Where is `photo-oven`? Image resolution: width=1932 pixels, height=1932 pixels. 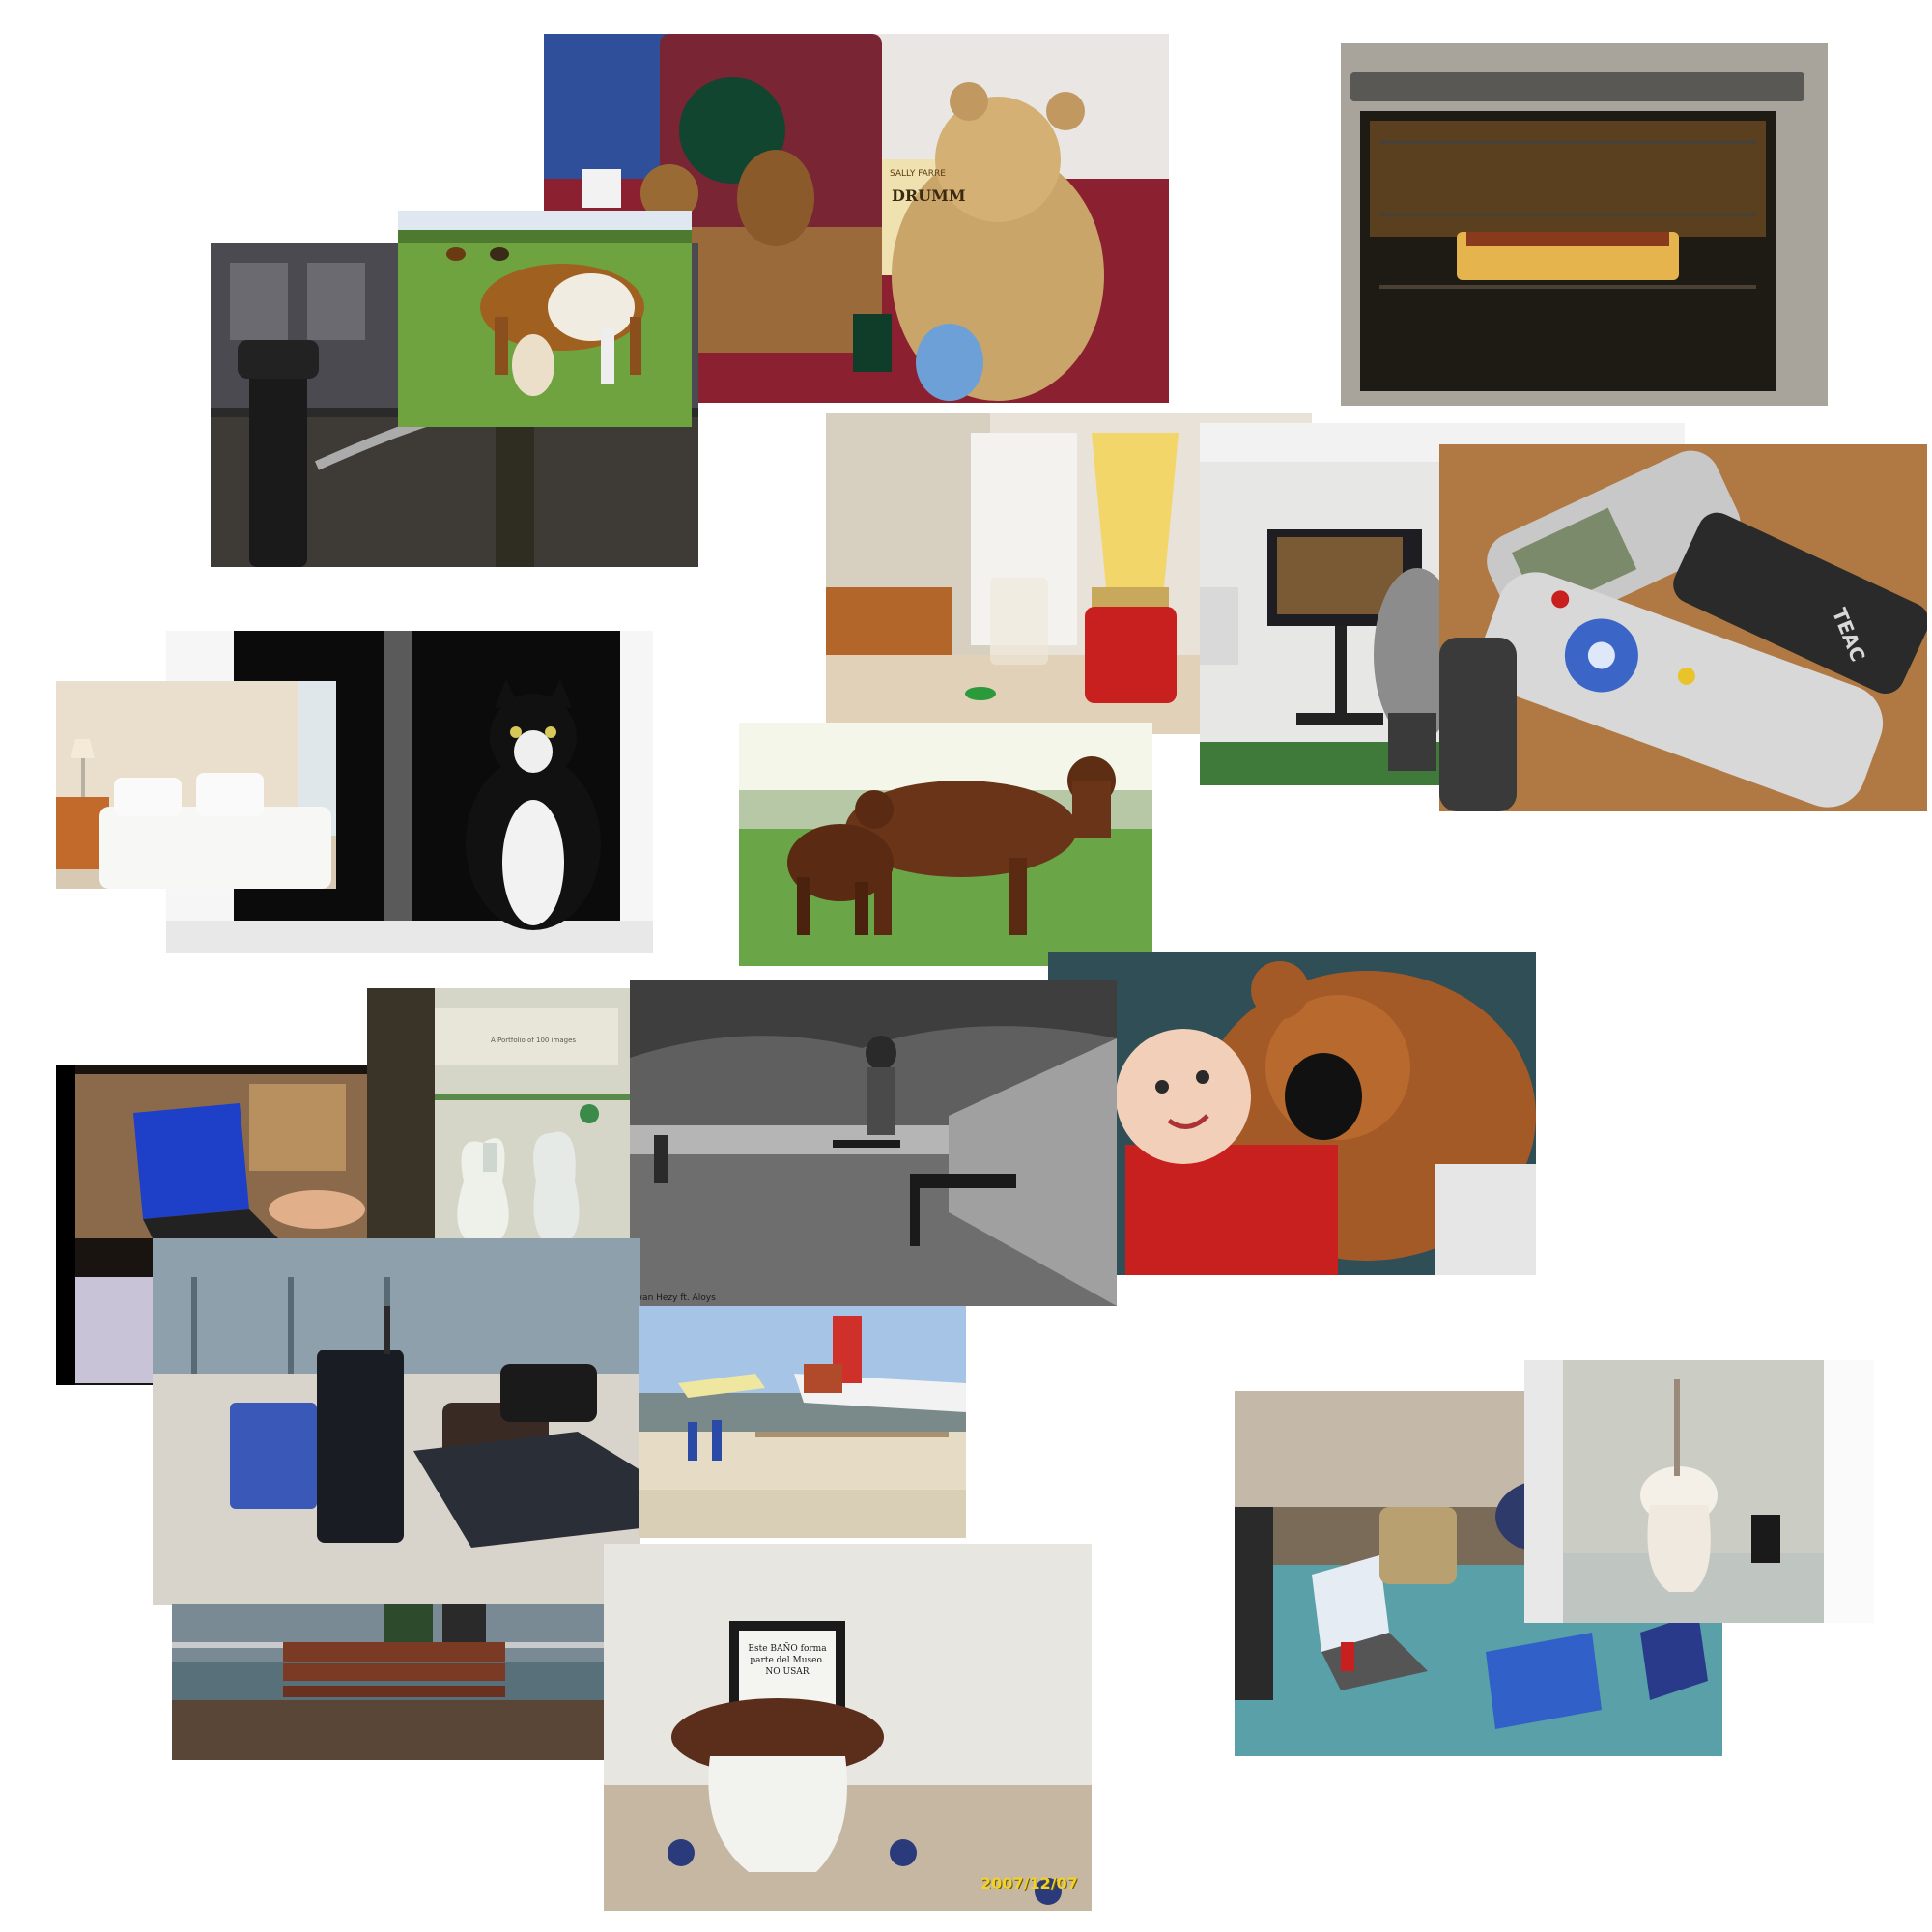
photo-oven is located at coordinates (1584, 224).